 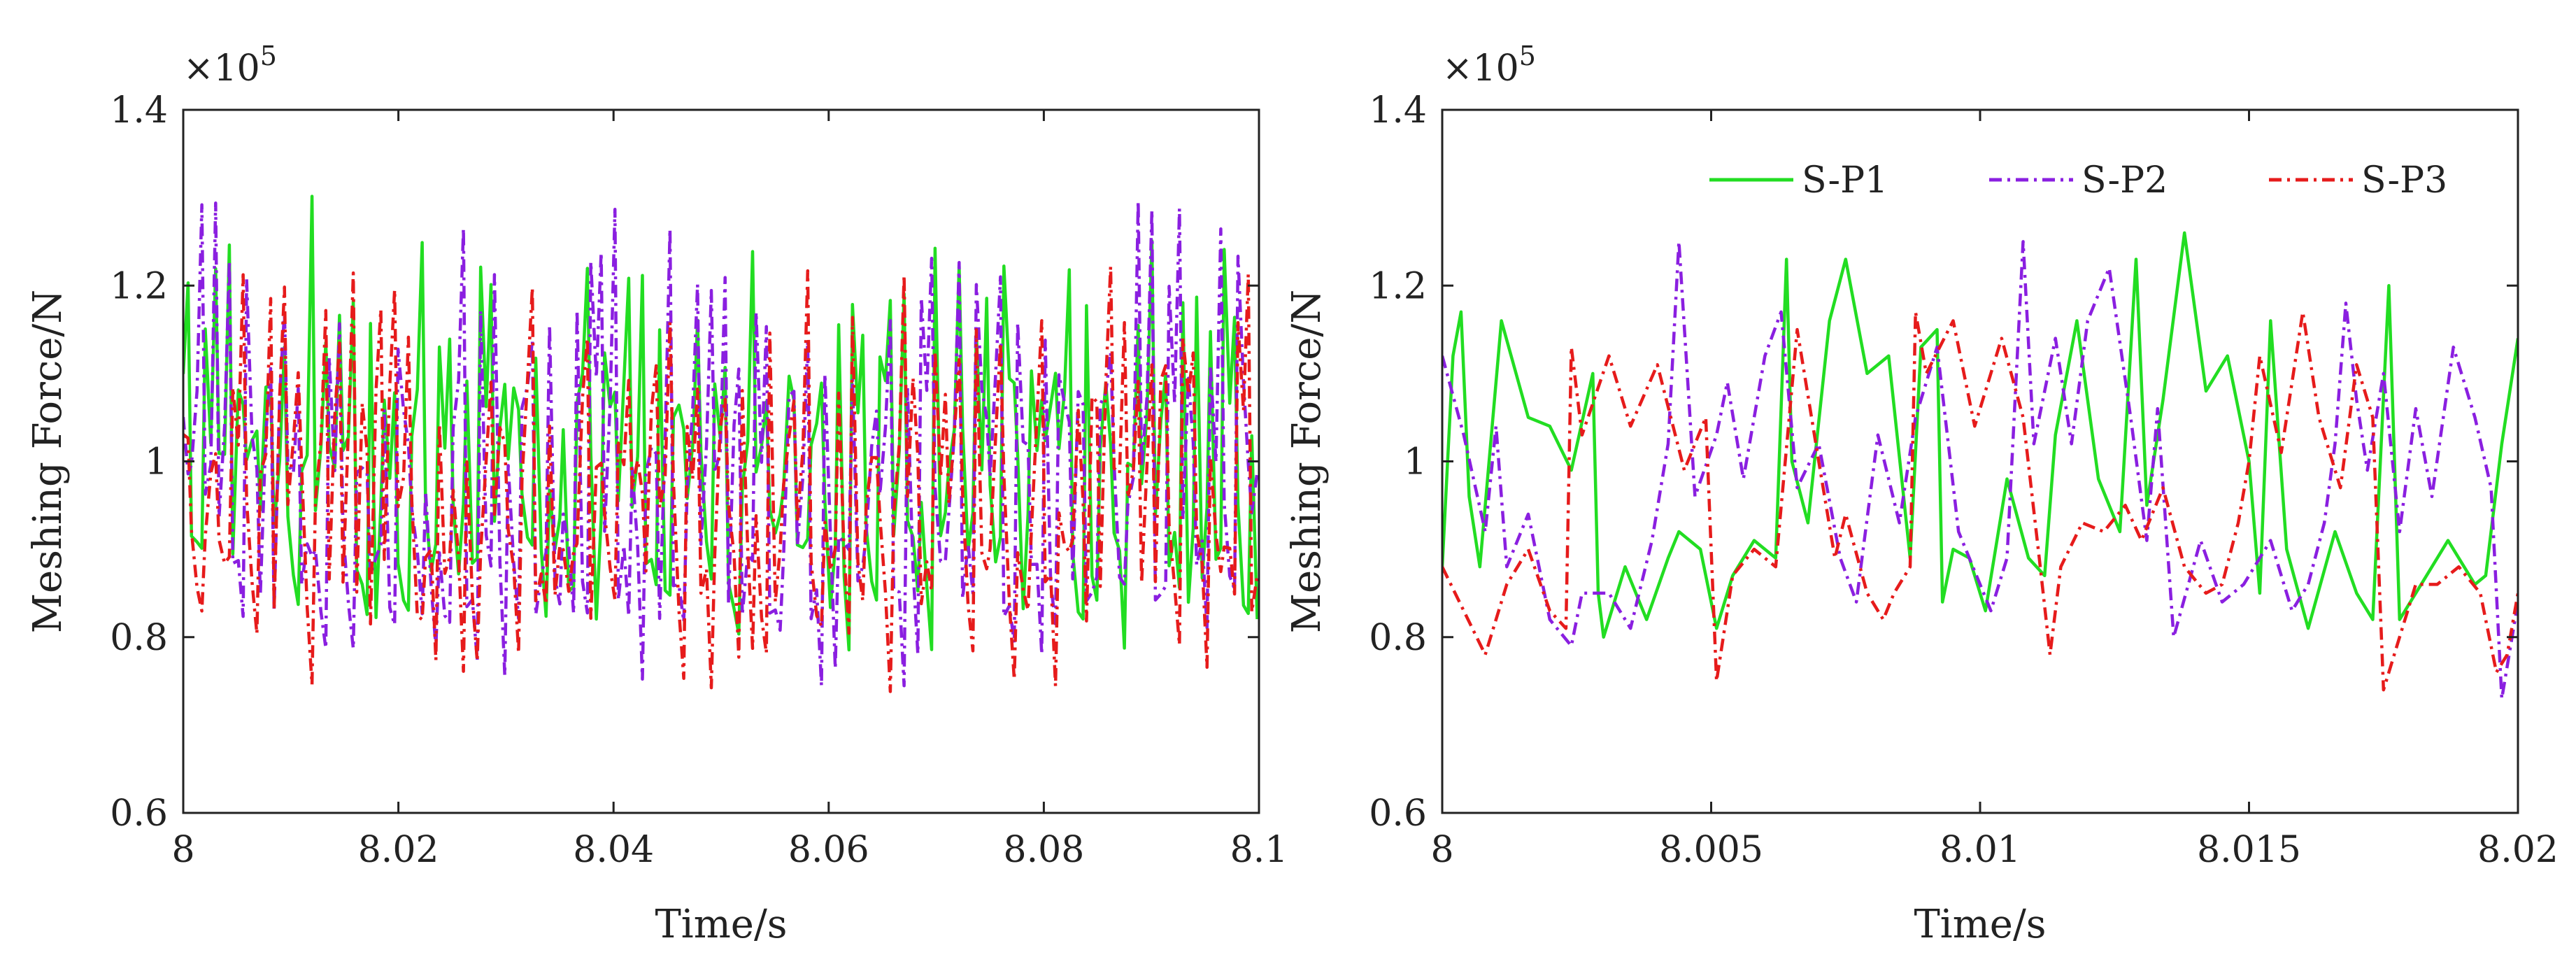 What do you see at coordinates (1259, 850) in the screenshot?
I see `x-tick-label: 8.1` at bounding box center [1259, 850].